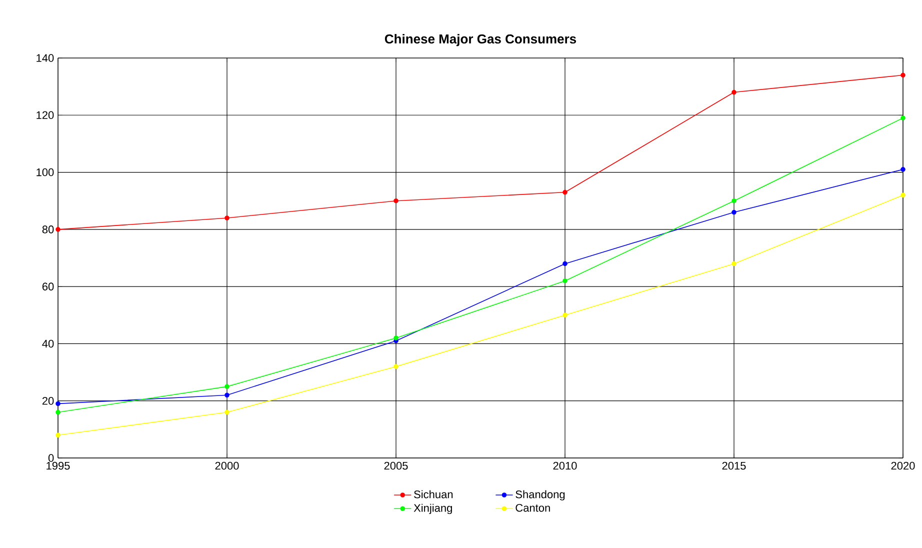  I want to click on x-tick-label: 2010, so click(565, 466).